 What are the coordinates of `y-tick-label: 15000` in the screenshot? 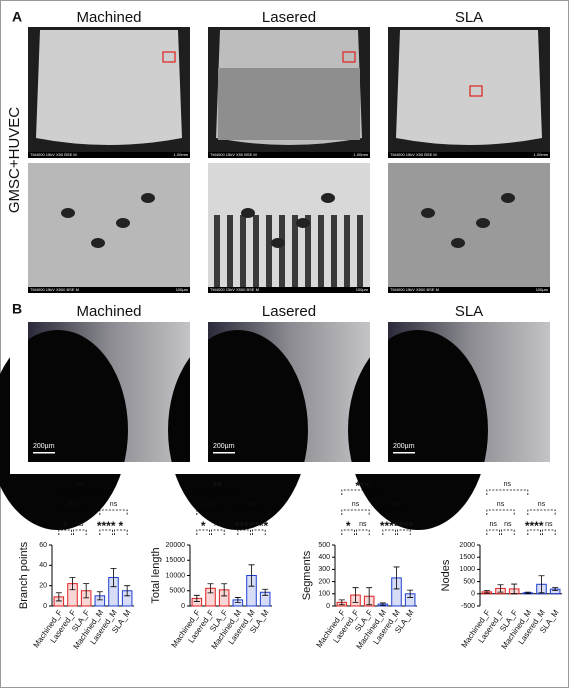 It's located at (176, 560).